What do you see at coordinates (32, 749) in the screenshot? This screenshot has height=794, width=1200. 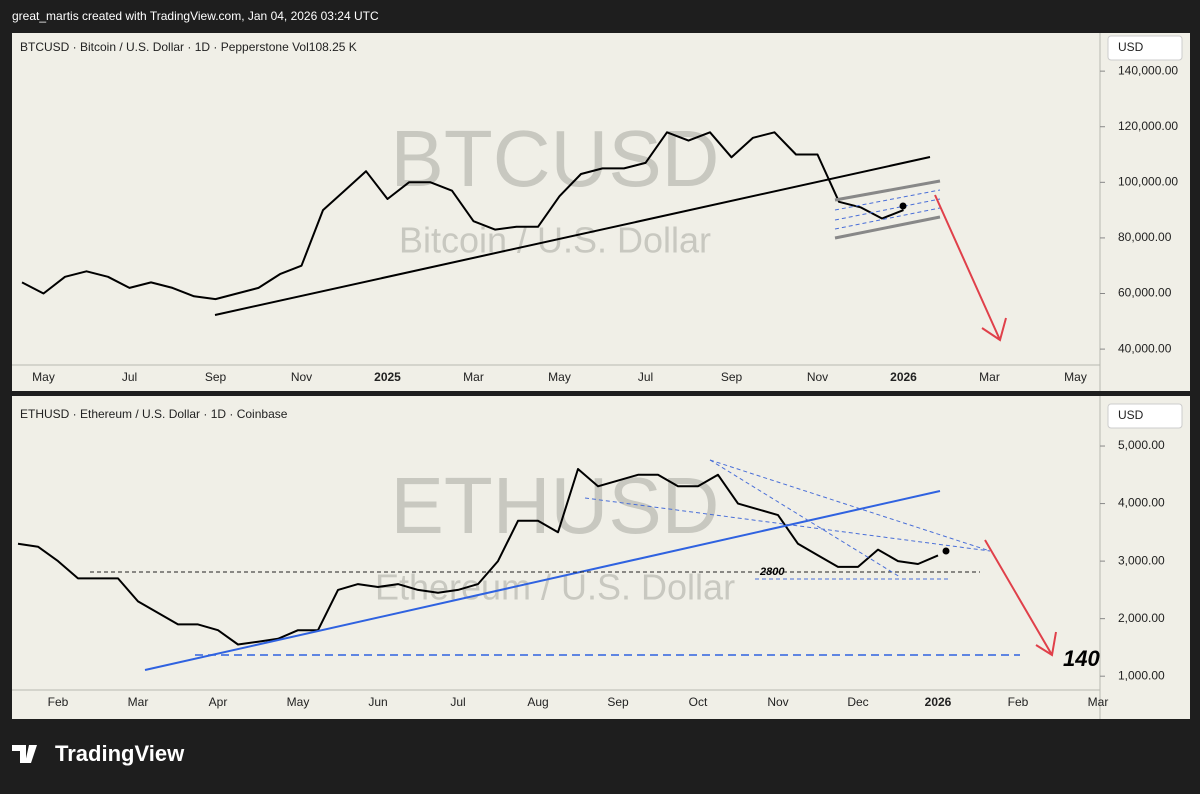 I see `logo-icon` at bounding box center [32, 749].